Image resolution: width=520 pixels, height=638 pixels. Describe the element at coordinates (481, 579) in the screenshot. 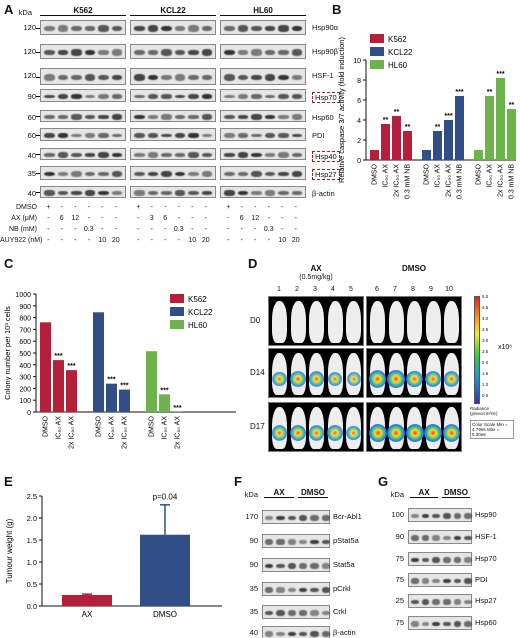

I see `protein-label: PDI` at that location.